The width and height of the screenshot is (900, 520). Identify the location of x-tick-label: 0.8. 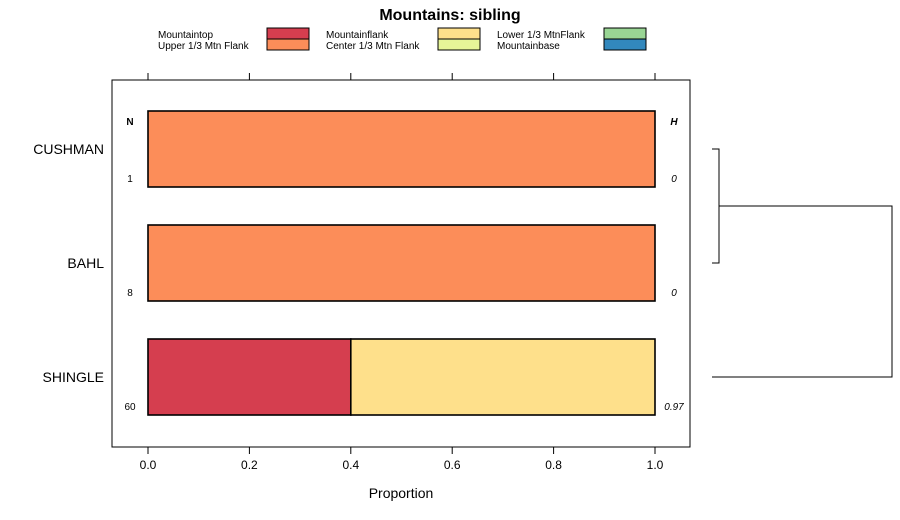
(553, 465).